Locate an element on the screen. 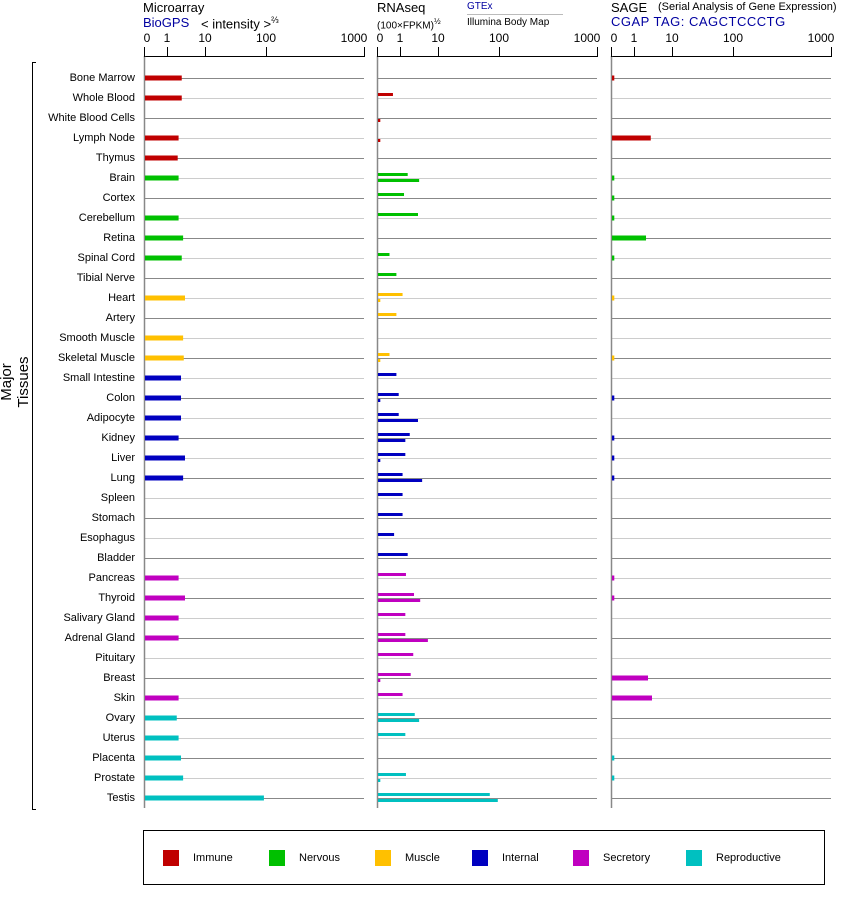 This screenshot has height=900, width=842. tissue-label: Lung is located at coordinates (122, 478).